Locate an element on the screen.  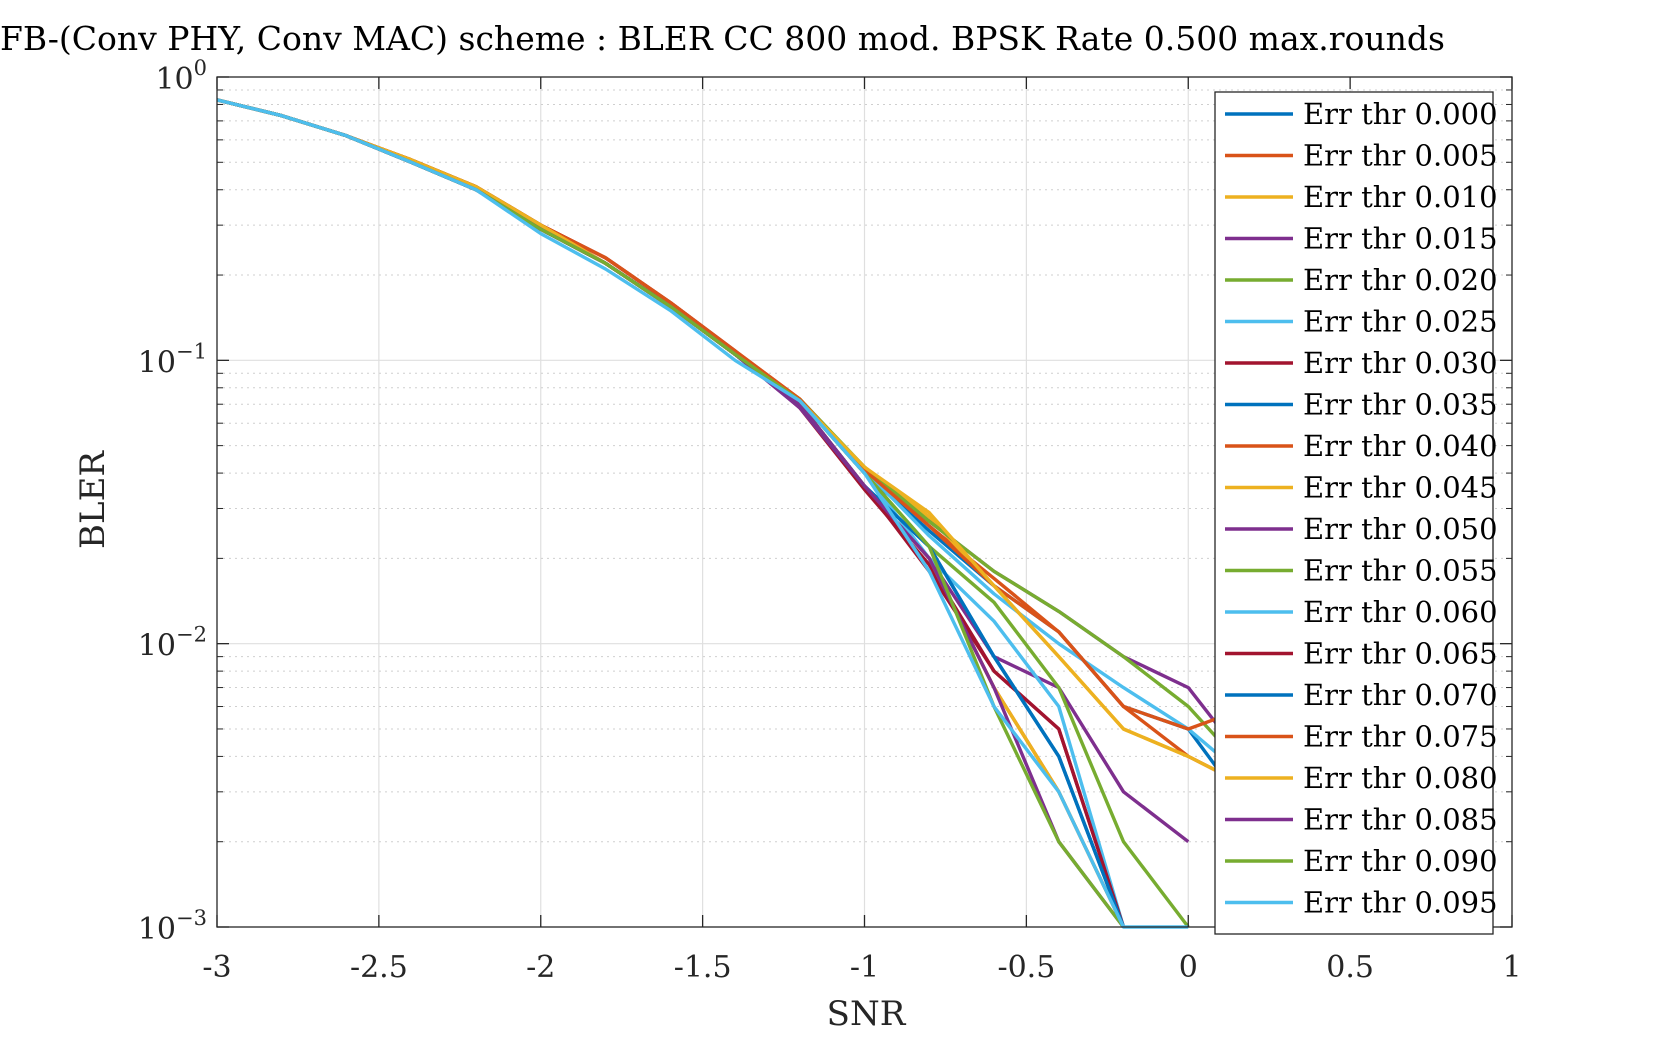
legend-entry: Err thr 0.010 is located at coordinates (1361, 197).